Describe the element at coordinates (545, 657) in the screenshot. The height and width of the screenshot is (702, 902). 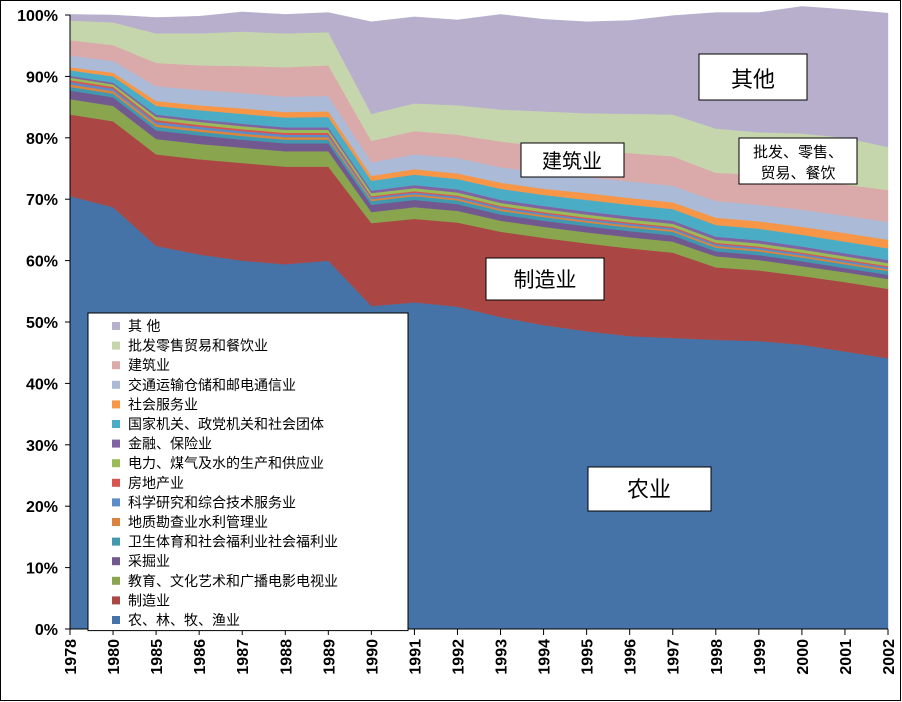
I see `x-tick-label: 1994` at that location.